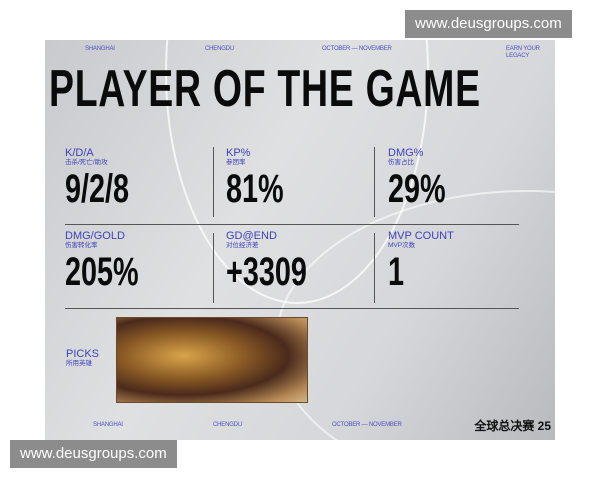 This screenshot has height=480, width=600. I want to click on header-dates: OCTOBER — NOVEMBER, so click(357, 49).